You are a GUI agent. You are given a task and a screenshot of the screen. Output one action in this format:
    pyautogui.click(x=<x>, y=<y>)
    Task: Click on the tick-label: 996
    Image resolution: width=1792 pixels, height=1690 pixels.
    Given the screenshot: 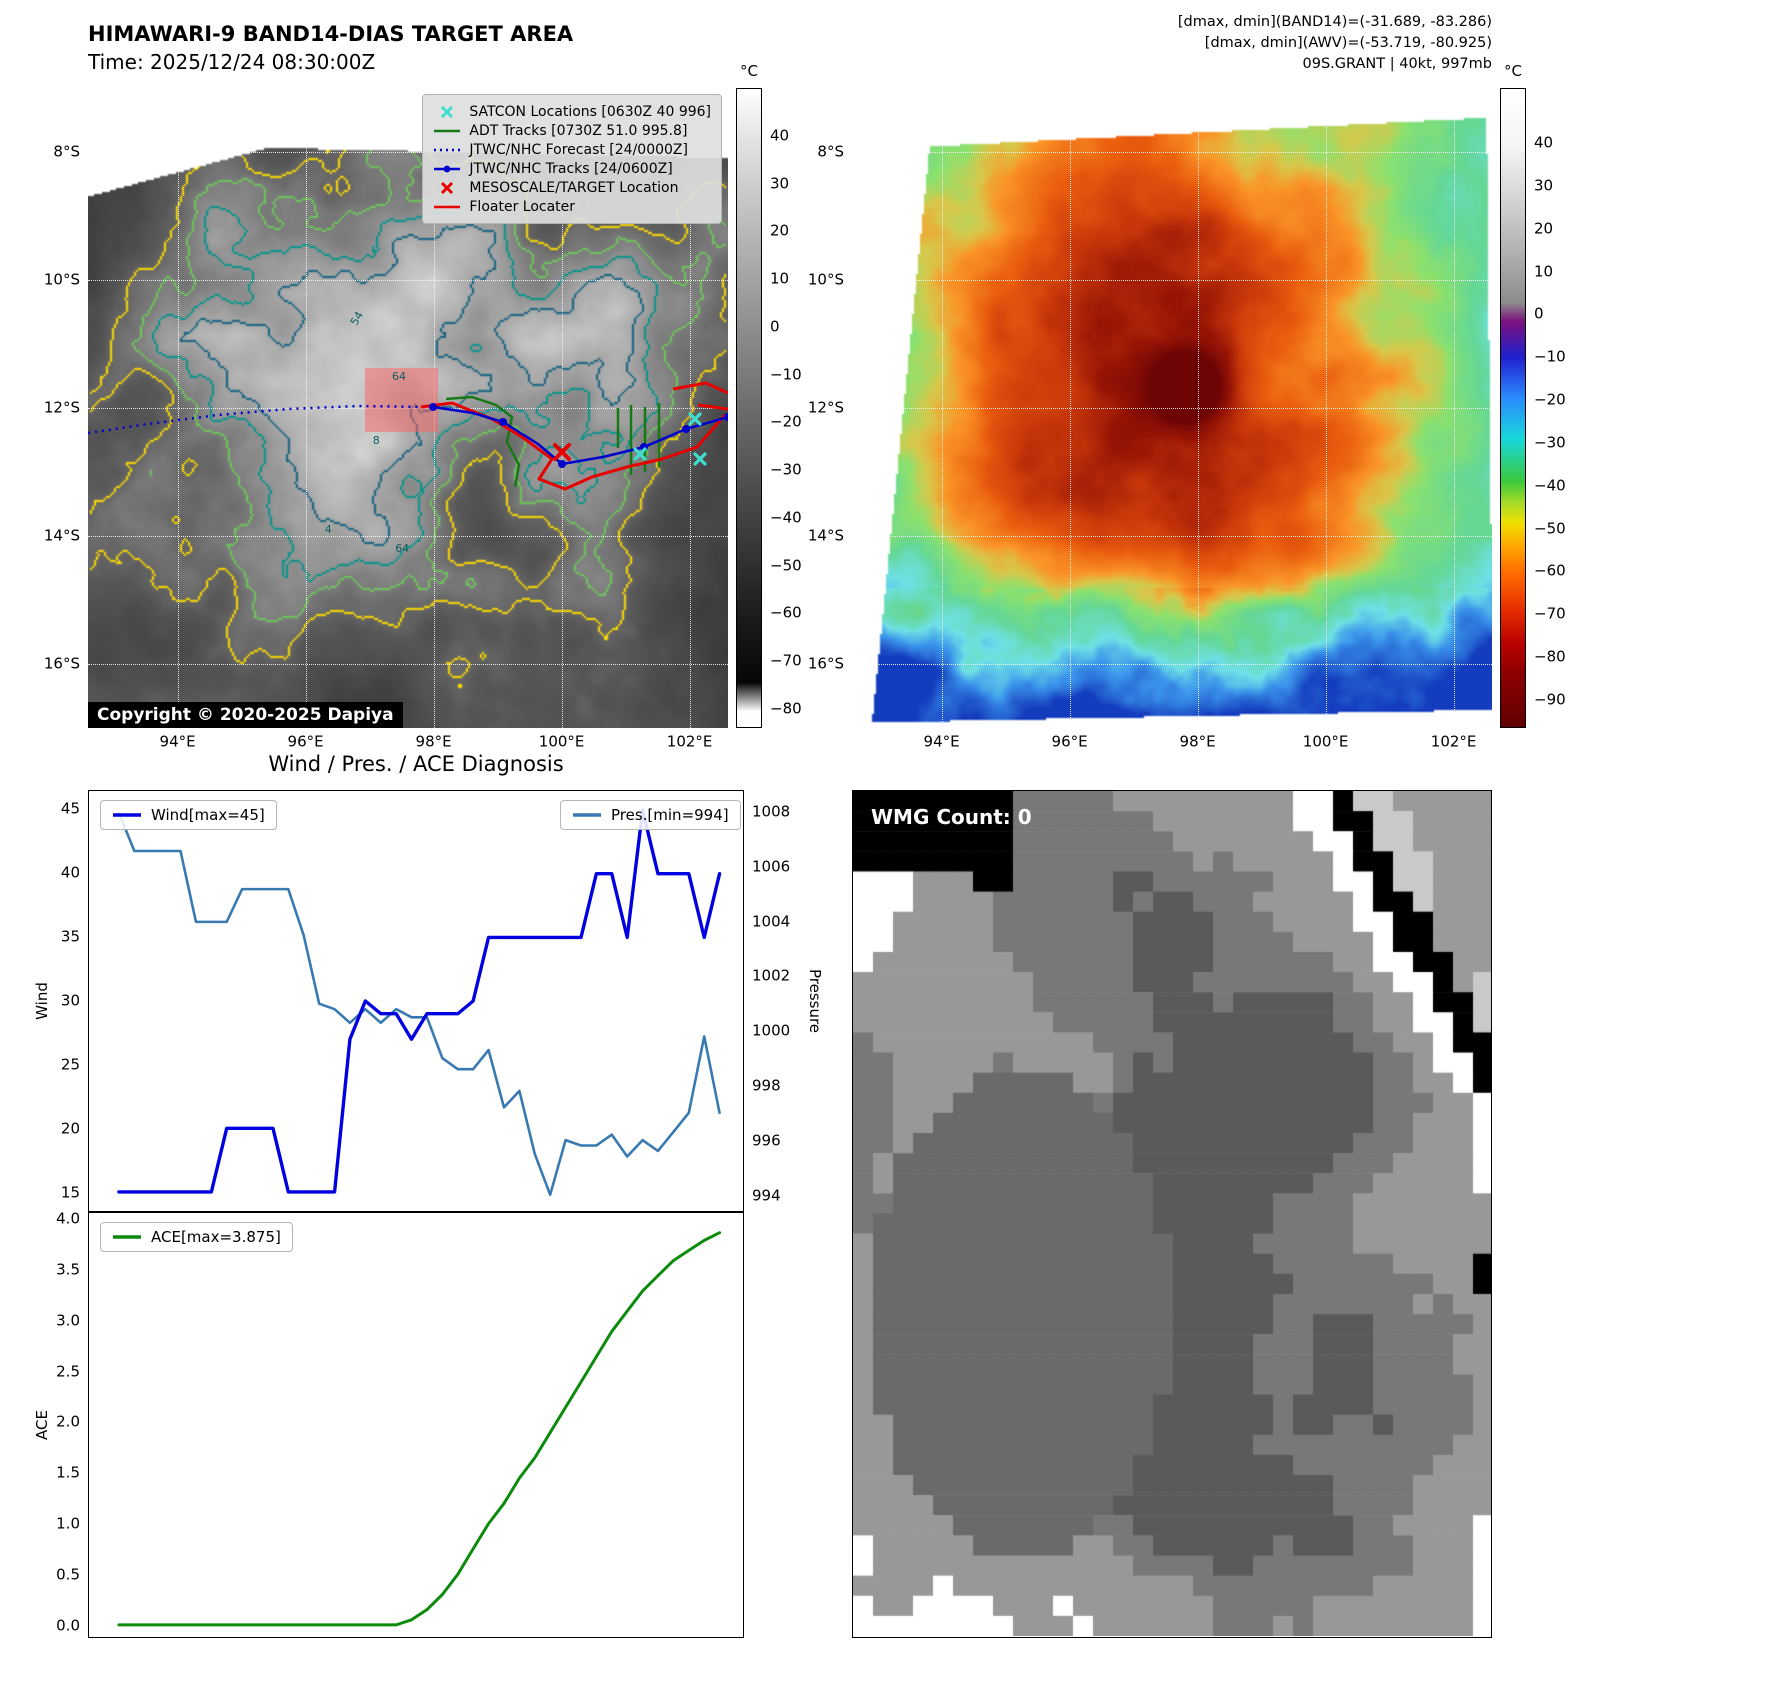 What is the action you would take?
    pyautogui.click(x=766, y=1140)
    